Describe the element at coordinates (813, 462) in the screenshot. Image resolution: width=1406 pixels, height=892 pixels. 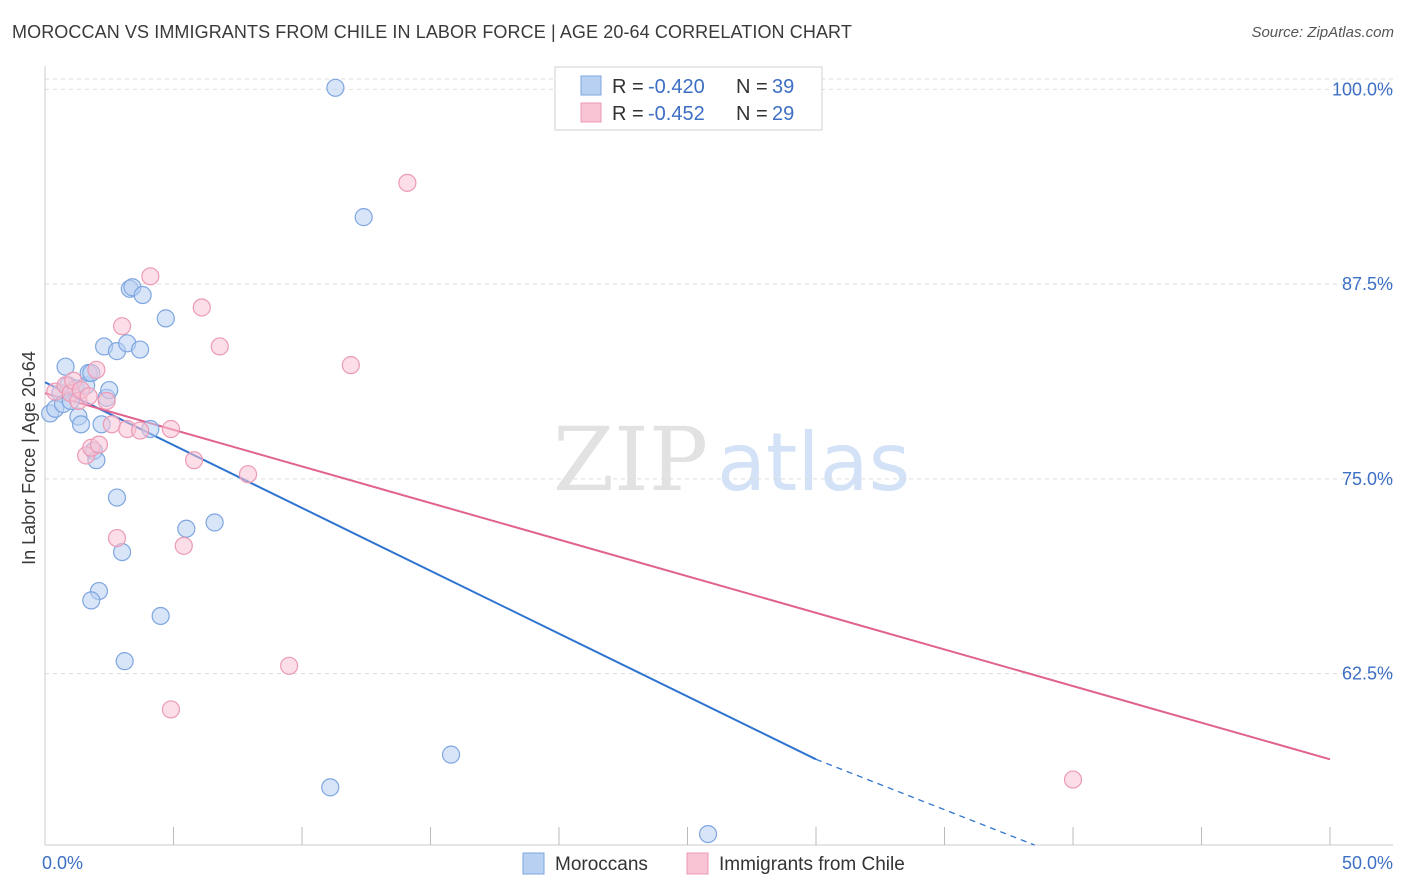
I see `watermark-atlas: atlas` at that location.